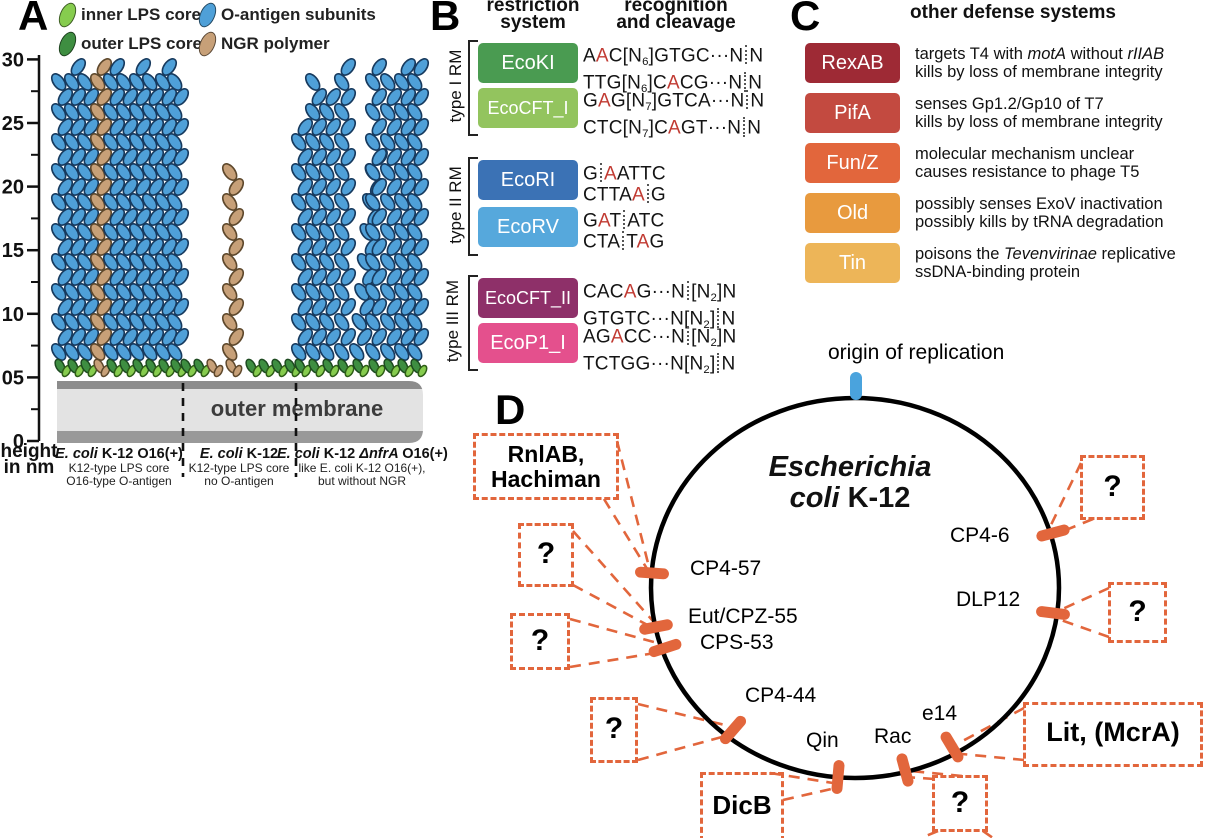 This screenshot has width=1206, height=838. I want to click on text-segment: poisons the, so click(959, 254).